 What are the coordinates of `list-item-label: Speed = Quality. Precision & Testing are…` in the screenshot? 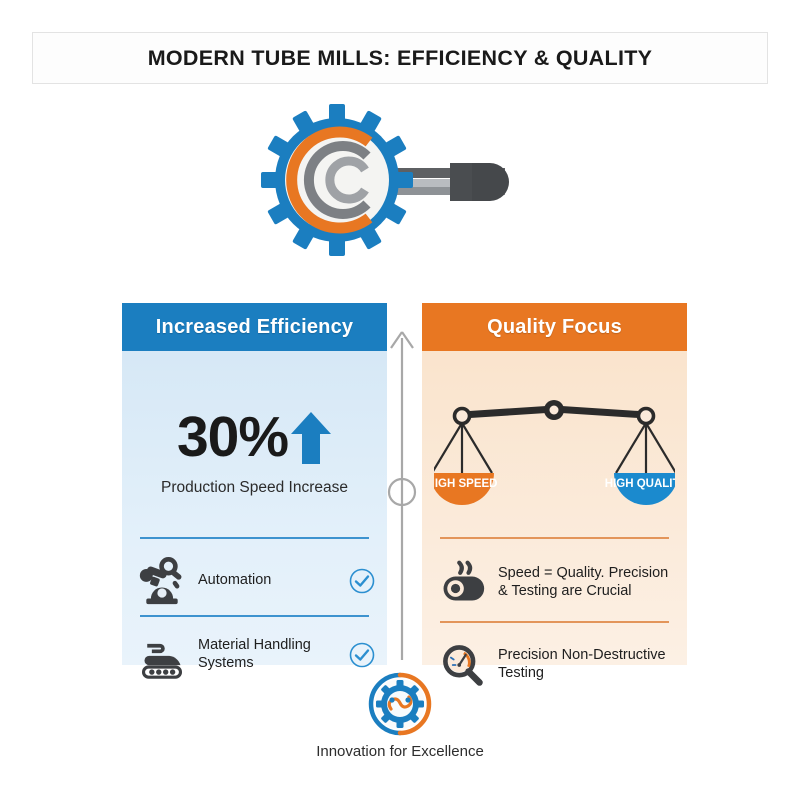 It's located at (583, 582).